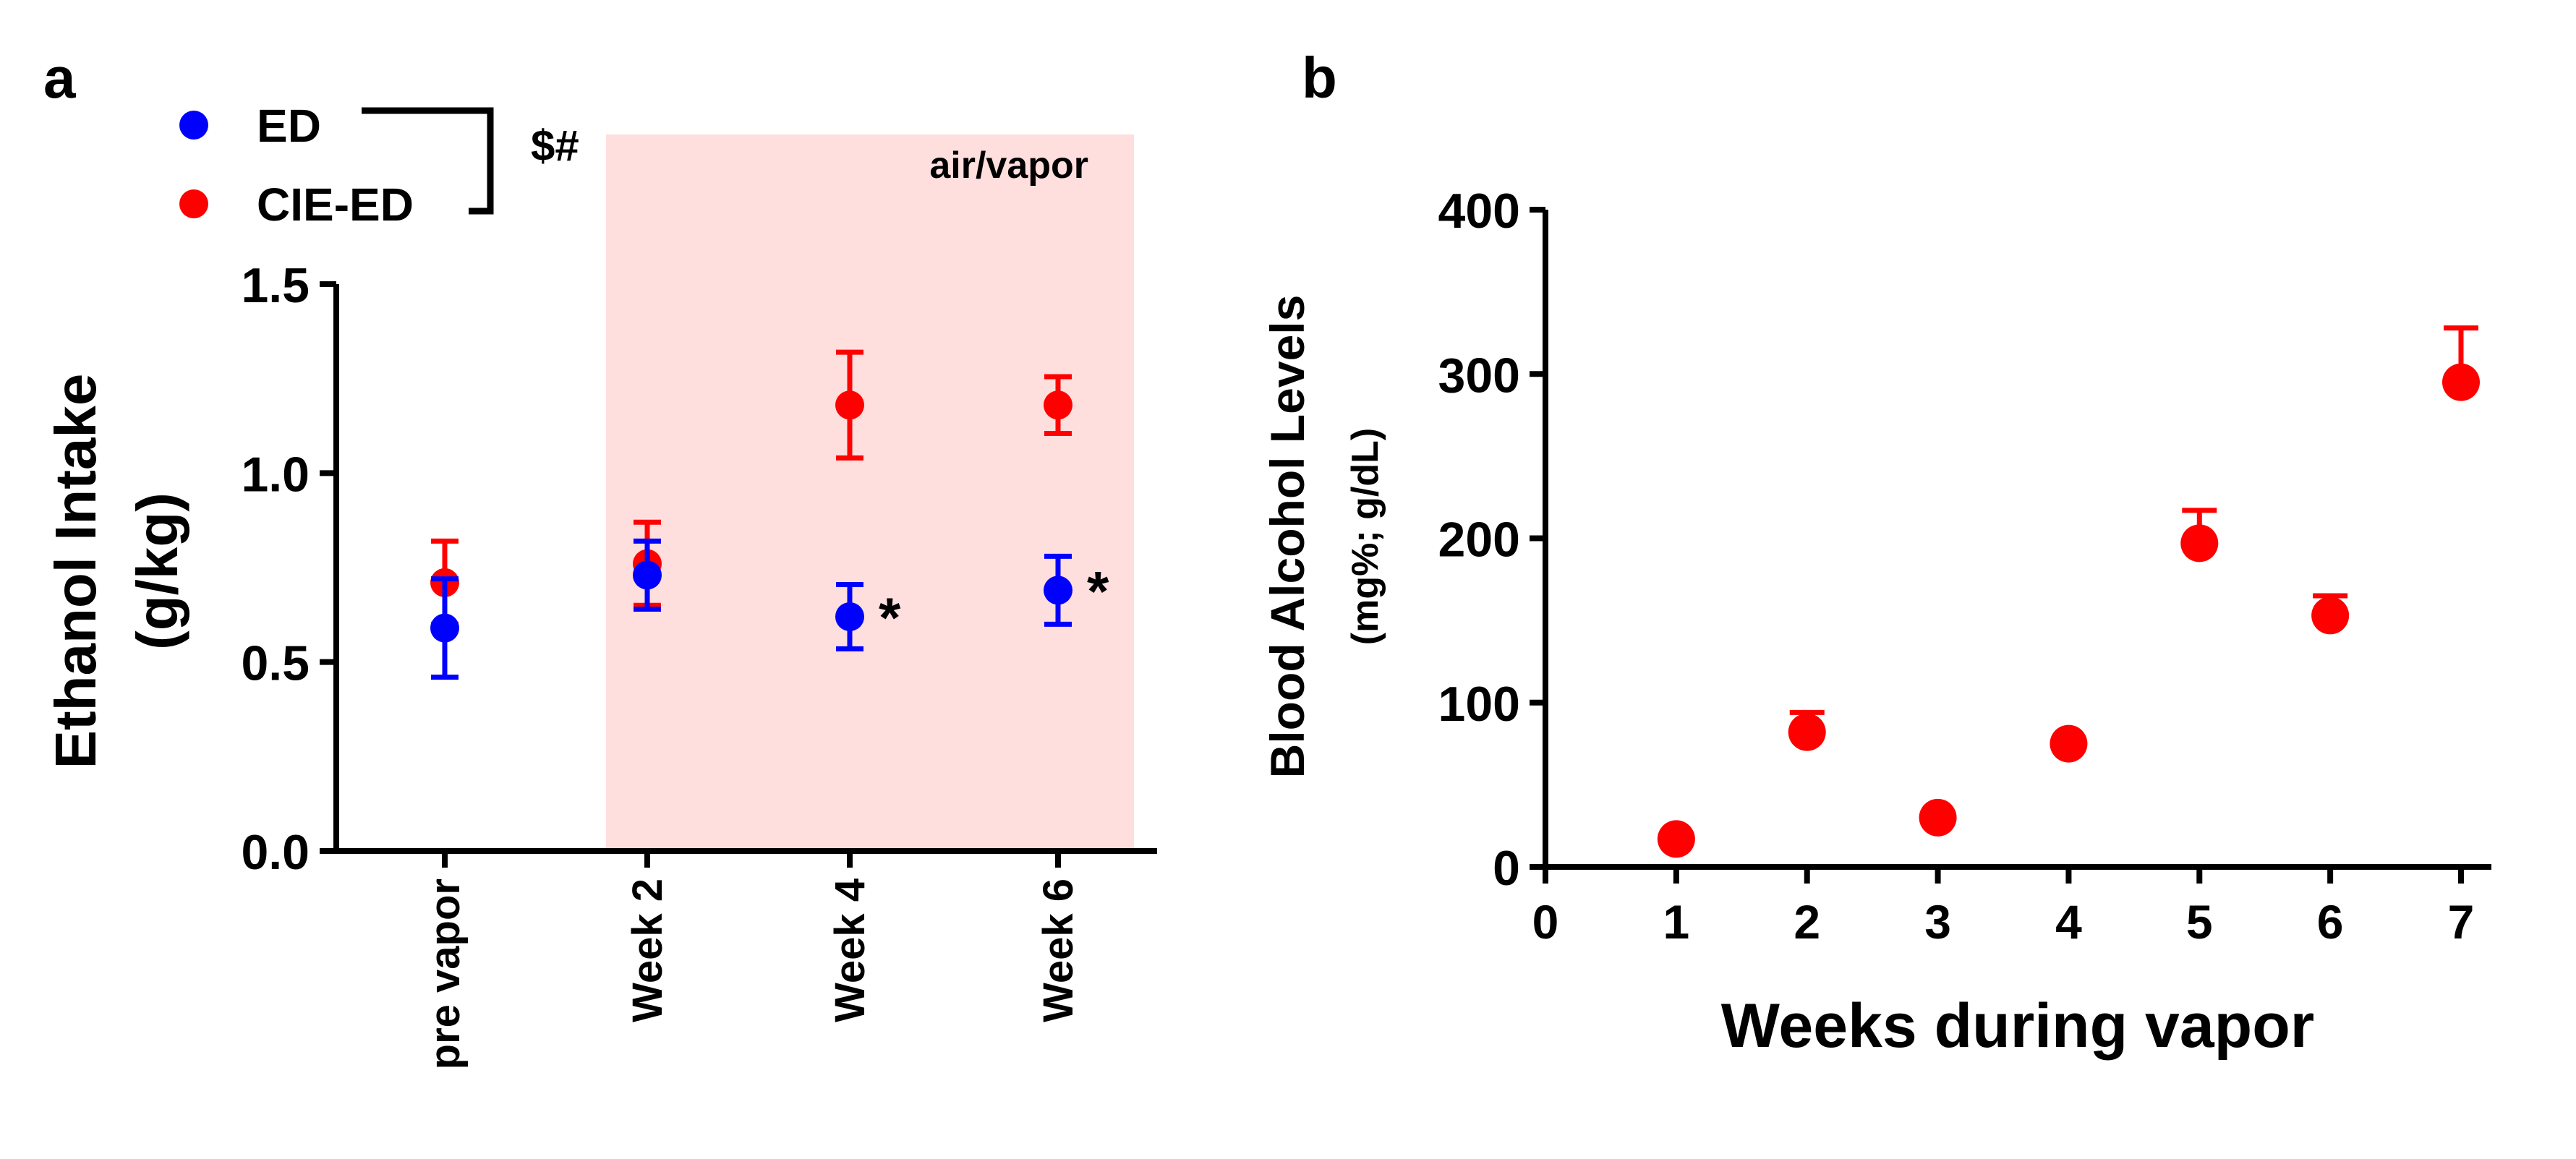  What do you see at coordinates (335, 205) in the screenshot?
I see `legend-label-cie-ed: CIE-ED` at bounding box center [335, 205].